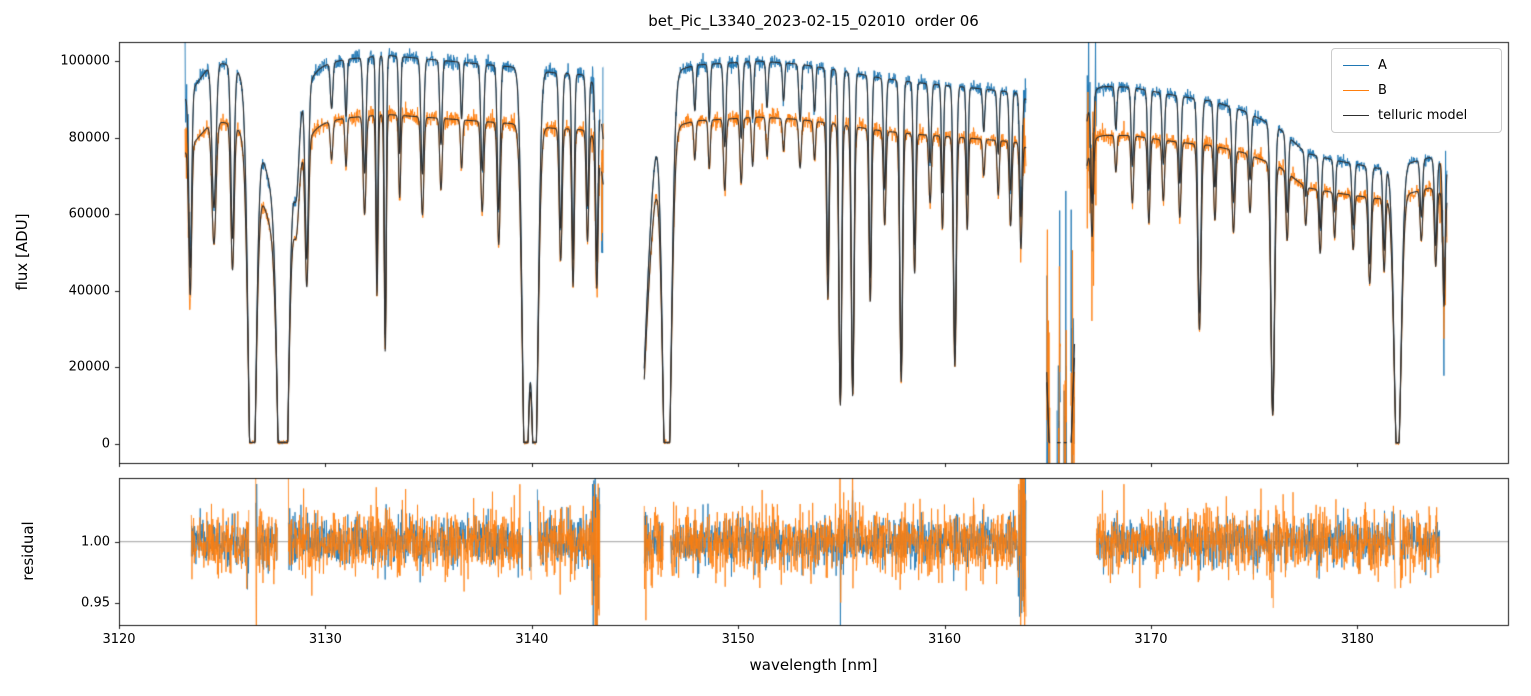 This screenshot has width=1531, height=696. What do you see at coordinates (1382, 90) in the screenshot?
I see `legend-label-b: B` at bounding box center [1382, 90].